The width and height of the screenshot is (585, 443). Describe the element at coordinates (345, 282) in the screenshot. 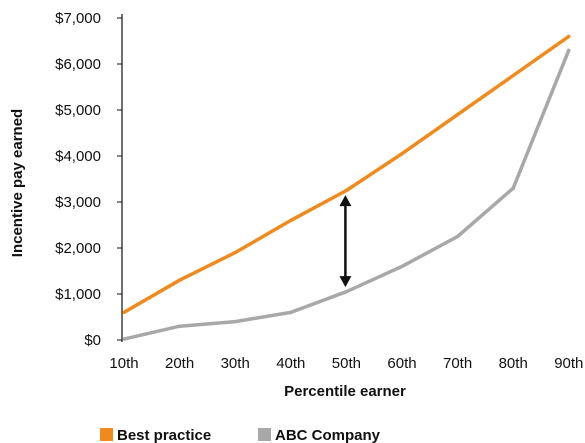

I see `annotation-arrow-head-down` at that location.